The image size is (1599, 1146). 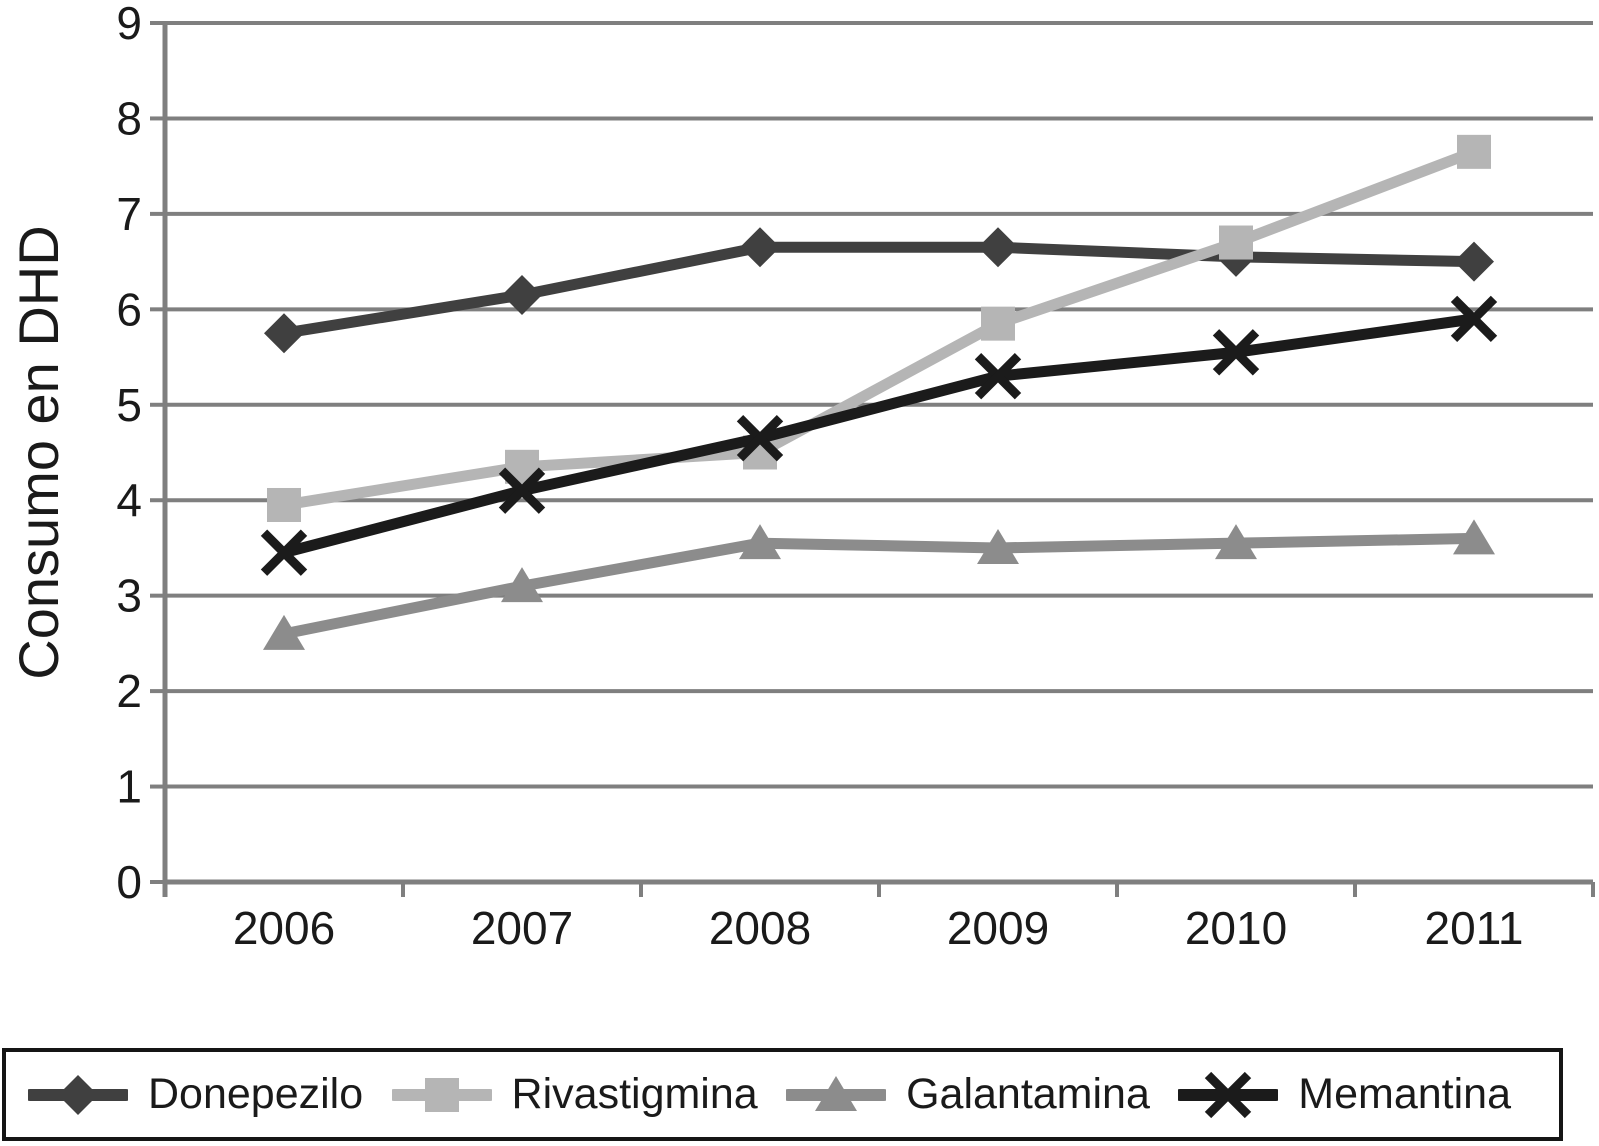 What do you see at coordinates (256, 1094) in the screenshot?
I see `legend-label: Donepezilo` at bounding box center [256, 1094].